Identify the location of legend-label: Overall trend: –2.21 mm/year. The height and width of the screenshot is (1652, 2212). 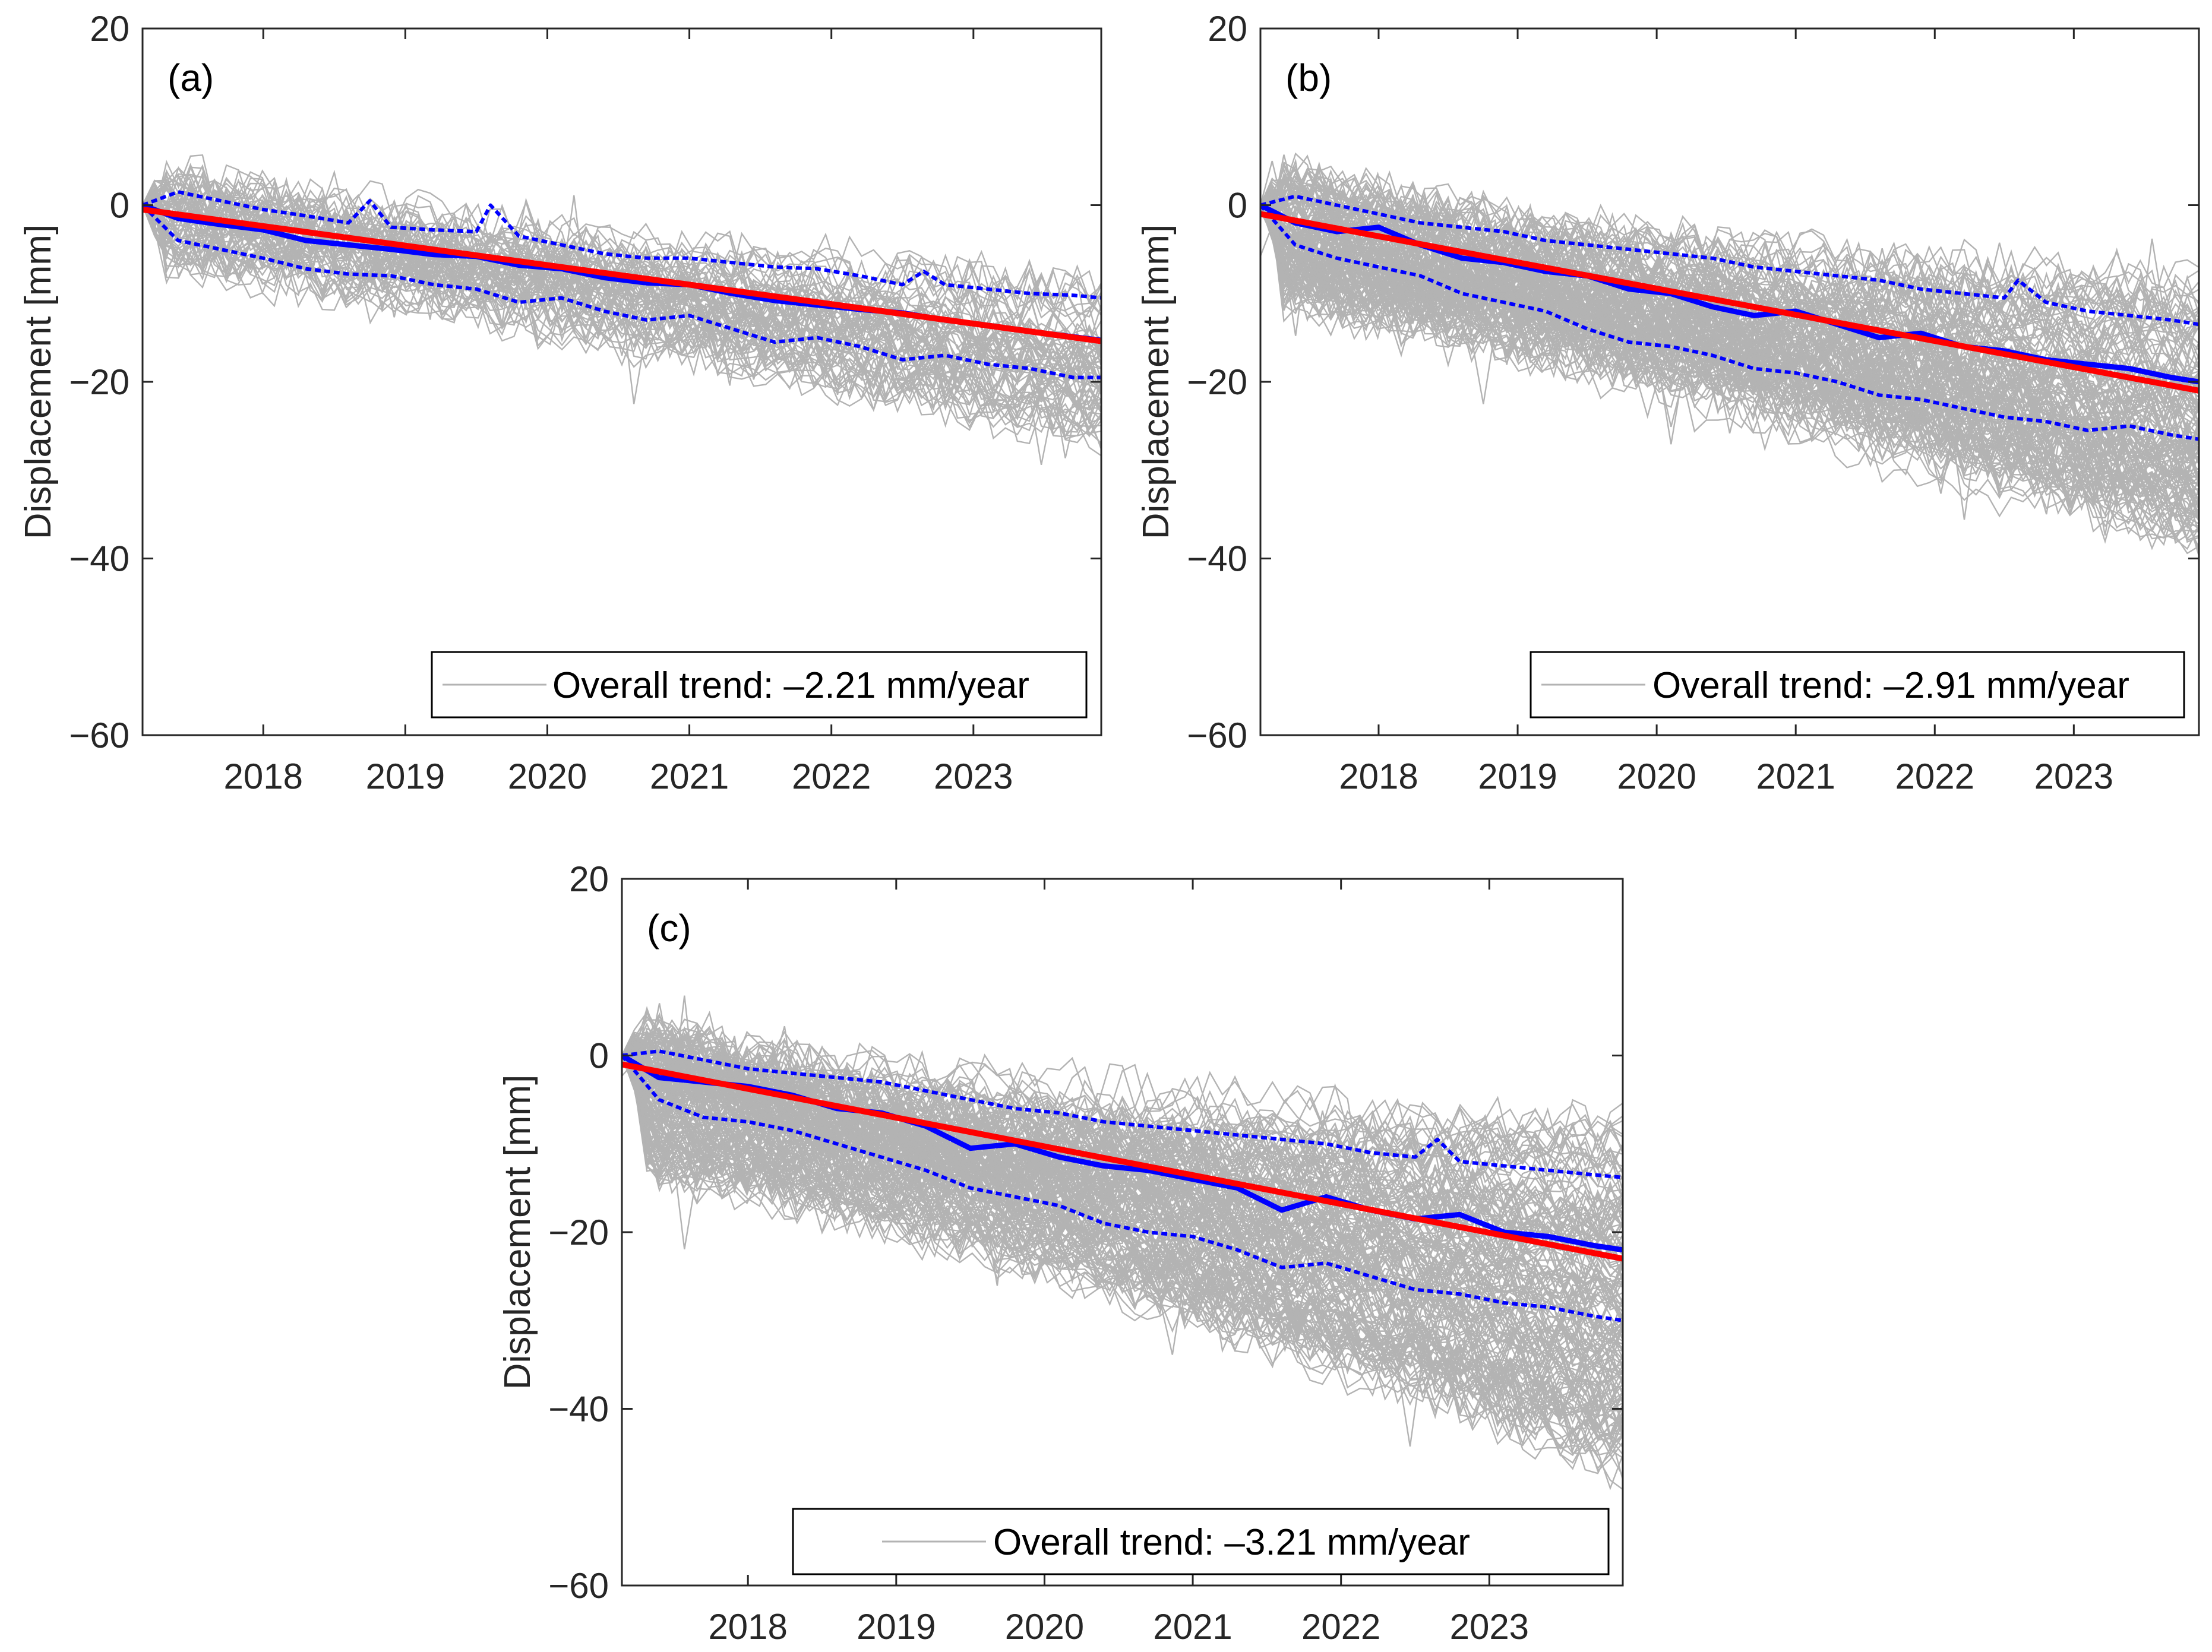
(791, 685).